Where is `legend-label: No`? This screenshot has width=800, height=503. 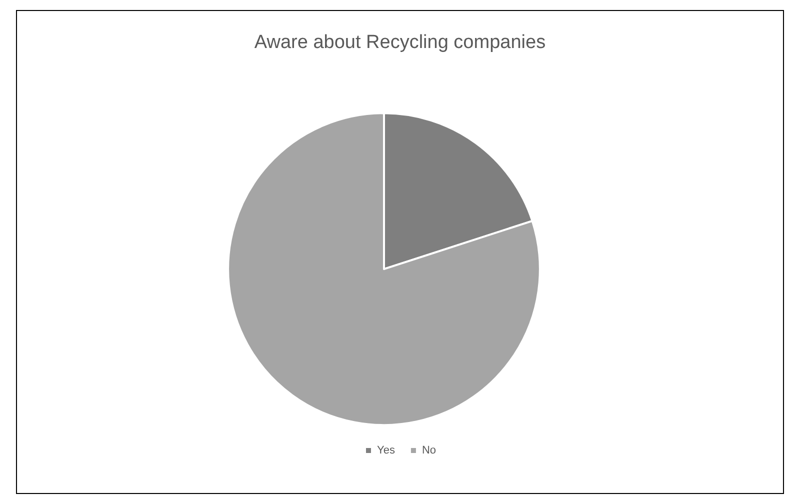
legend-label: No is located at coordinates (429, 450).